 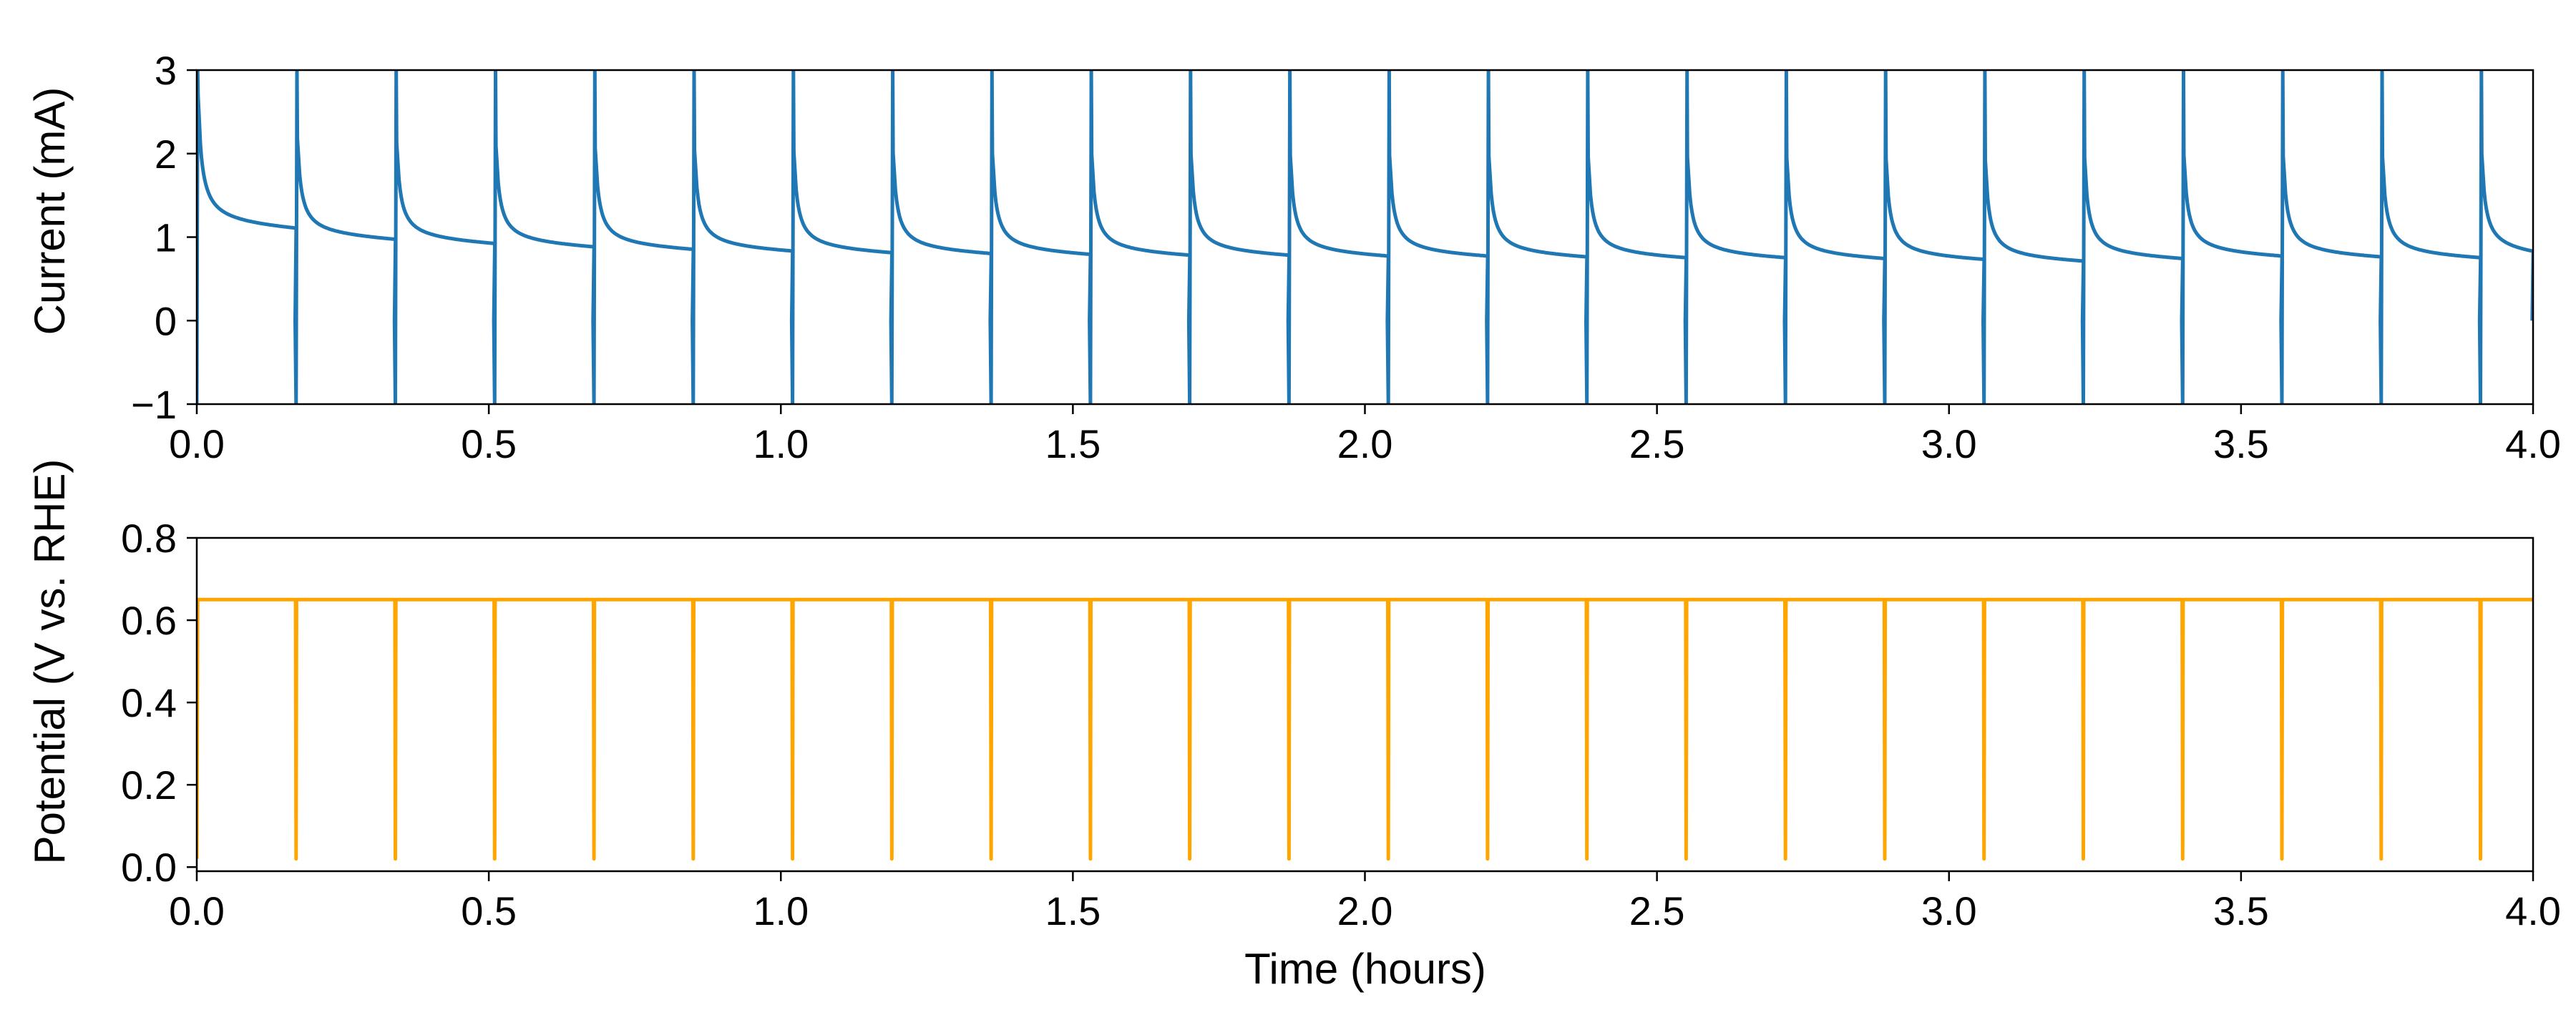 I want to click on potential-y-tick-label: 0.2, so click(x=149, y=785).